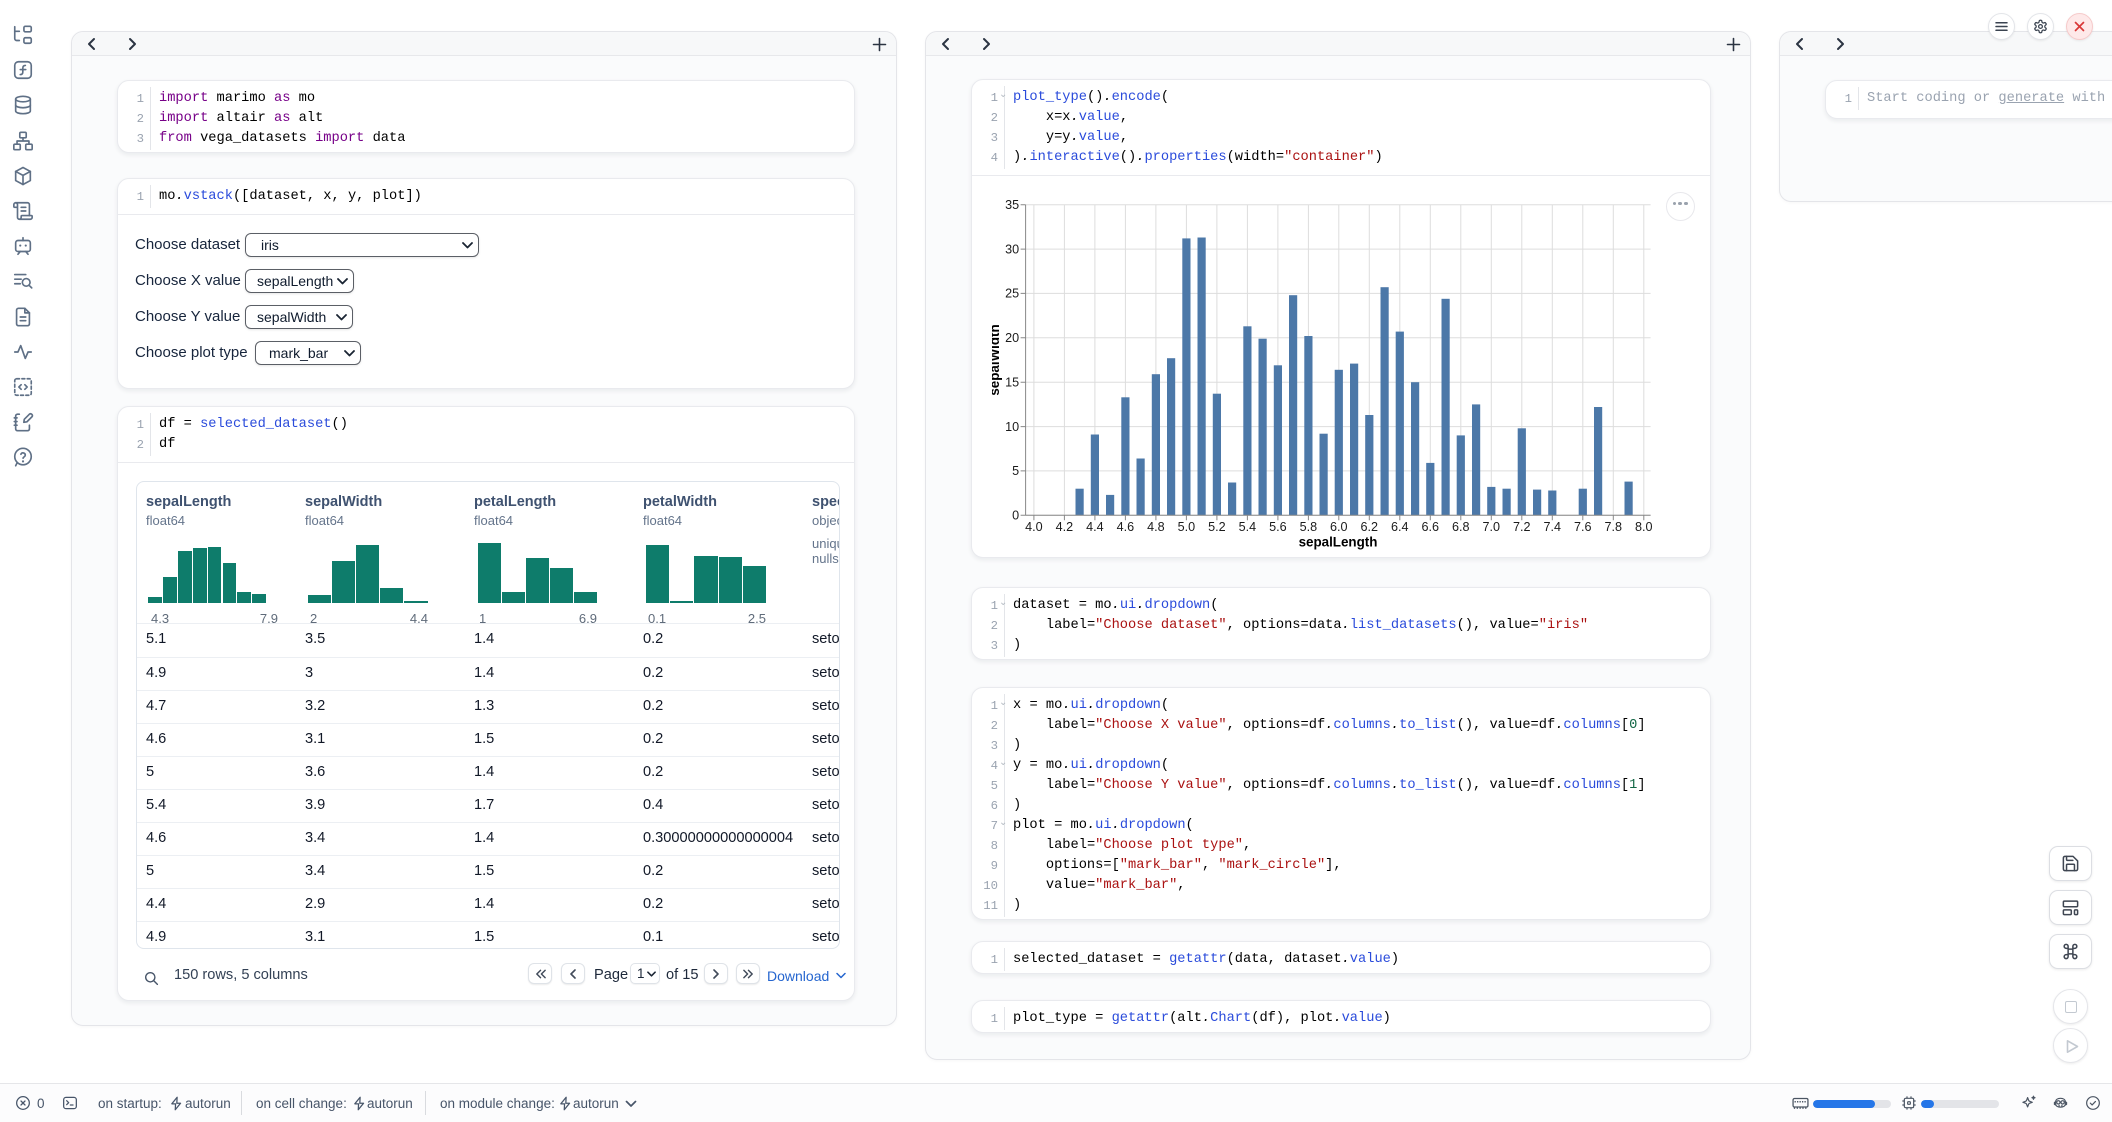 The image size is (2112, 1122). What do you see at coordinates (1217, 527) in the screenshot?
I see `svg-text: 5.2` at bounding box center [1217, 527].